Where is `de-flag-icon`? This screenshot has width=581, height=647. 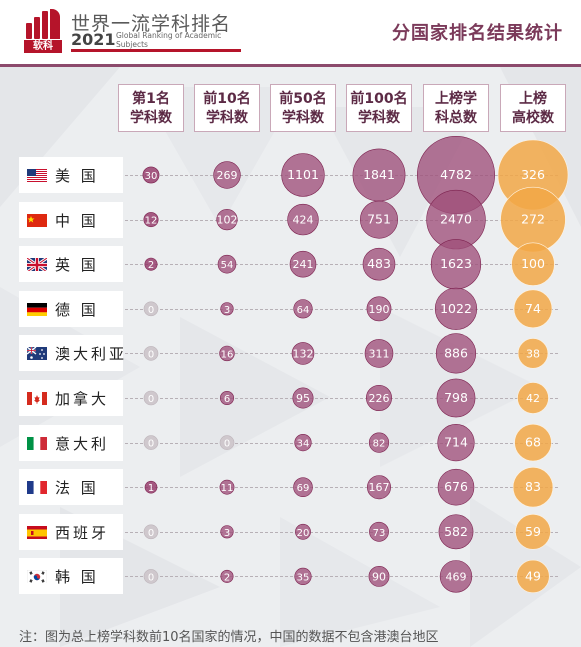 de-flag-icon is located at coordinates (37, 309).